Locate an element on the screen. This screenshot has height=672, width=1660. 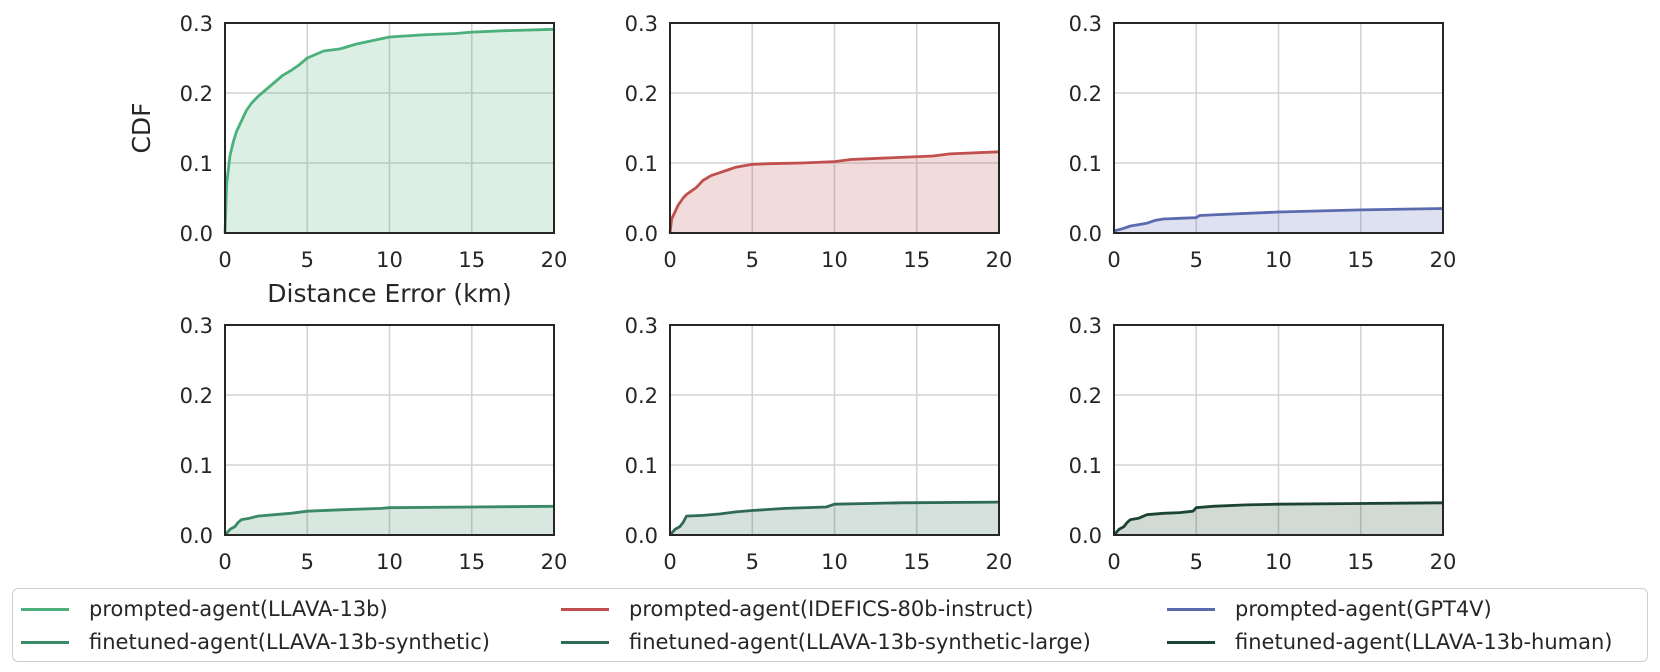
subplot-3: 0 5 10 15 20 0.0 0.1 0.2 0.3 is located at coordinates (1263, 142).